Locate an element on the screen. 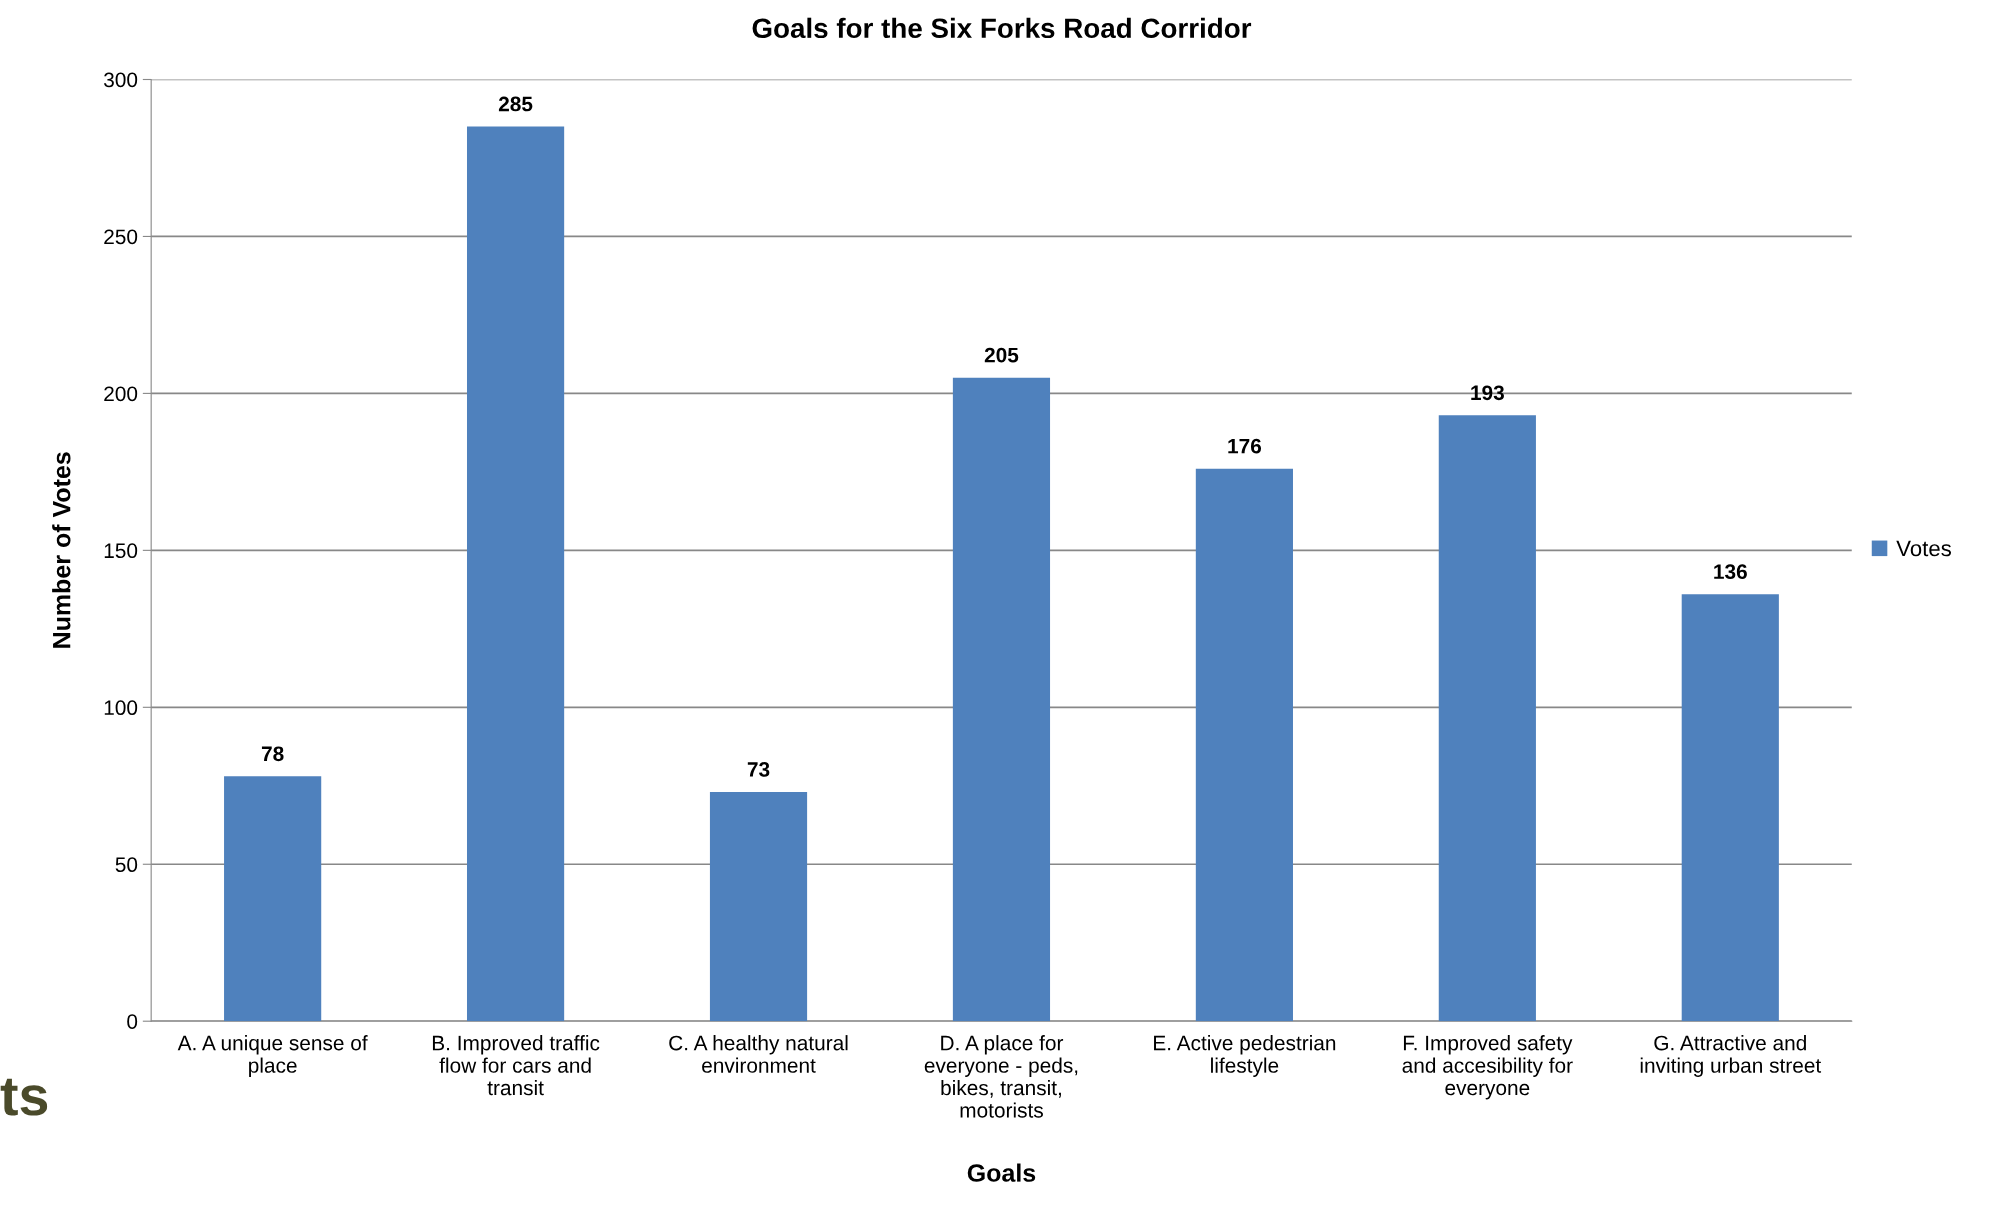 This screenshot has height=1223, width=1989. y-tick-label: 100 is located at coordinates (121, 708).